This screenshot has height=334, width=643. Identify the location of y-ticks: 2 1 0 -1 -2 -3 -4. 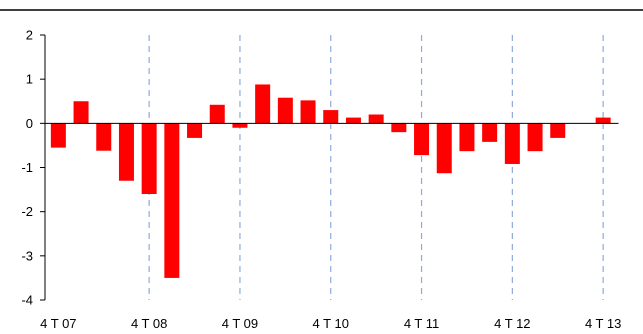
(33, 168).